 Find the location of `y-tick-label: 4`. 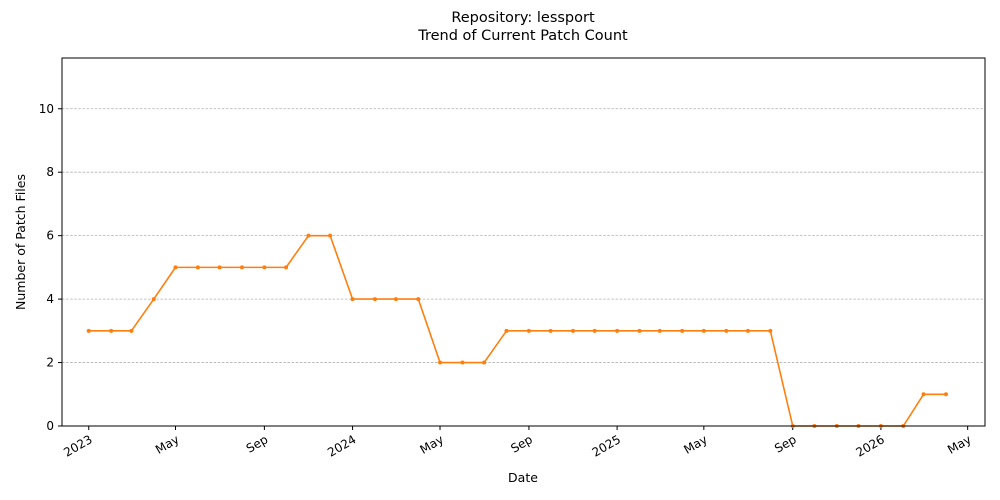

y-tick-label: 4 is located at coordinates (50, 299).